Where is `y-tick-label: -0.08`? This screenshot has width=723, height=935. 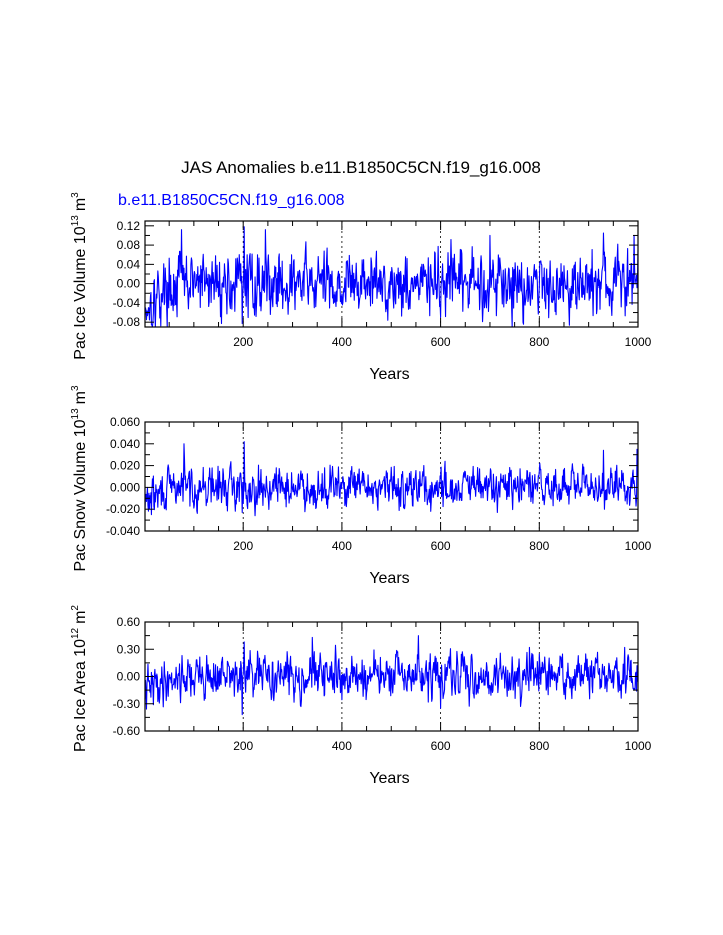
y-tick-label: -0.08 is located at coordinates (127, 322).